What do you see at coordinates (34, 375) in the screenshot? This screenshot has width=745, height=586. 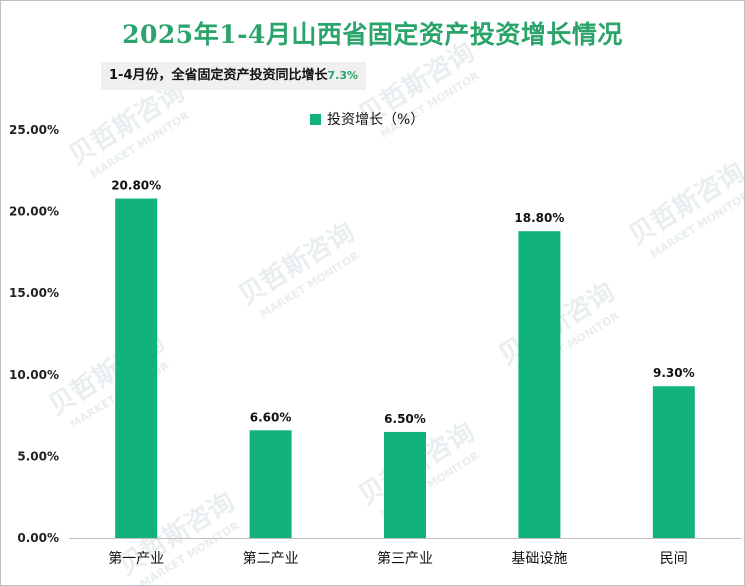 I see `y-tick-label: 10.00%` at bounding box center [34, 375].